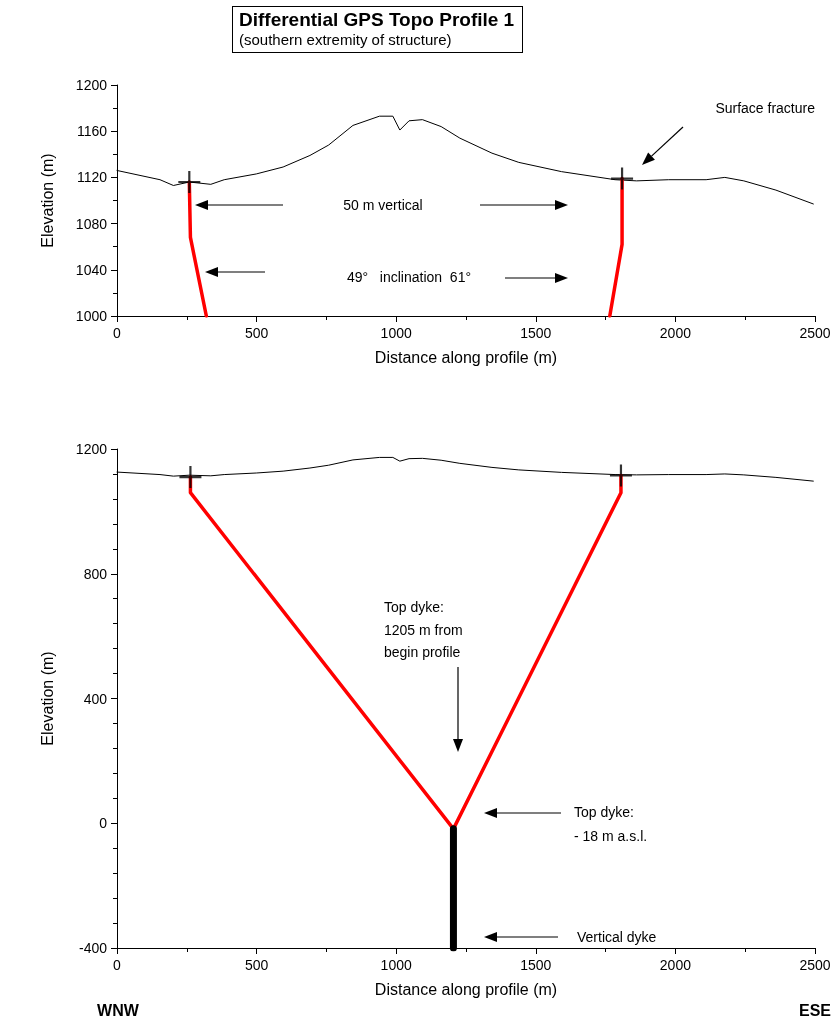 This screenshot has height=1028, width=839. What do you see at coordinates (617, 937) in the screenshot?
I see `annotation: Vertical dyke` at bounding box center [617, 937].